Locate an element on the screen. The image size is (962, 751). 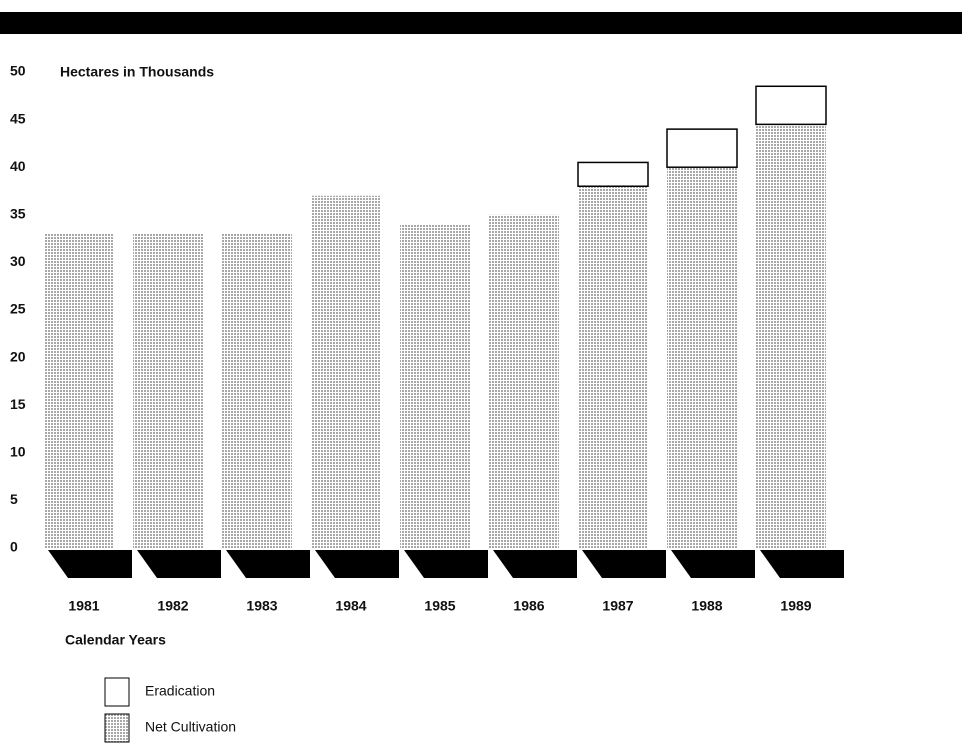
y-tick-label: 10 is located at coordinates (18, 452).